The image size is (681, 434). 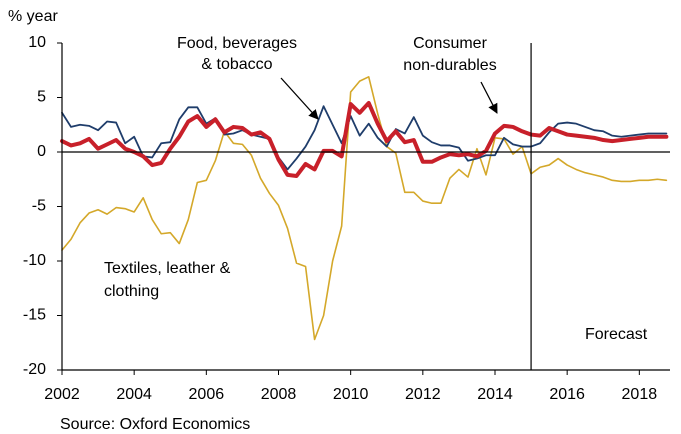 What do you see at coordinates (39, 206) in the screenshot?
I see `y-tick-label: -5` at bounding box center [39, 206].